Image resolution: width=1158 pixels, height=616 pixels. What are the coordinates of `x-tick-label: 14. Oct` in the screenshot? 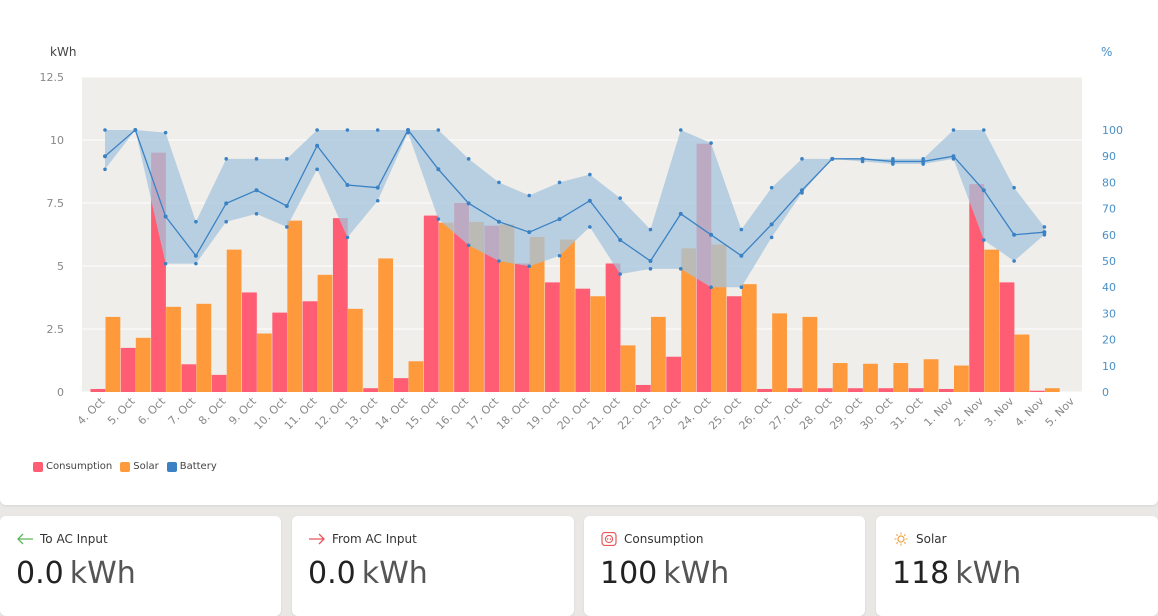 It's located at (392, 413).